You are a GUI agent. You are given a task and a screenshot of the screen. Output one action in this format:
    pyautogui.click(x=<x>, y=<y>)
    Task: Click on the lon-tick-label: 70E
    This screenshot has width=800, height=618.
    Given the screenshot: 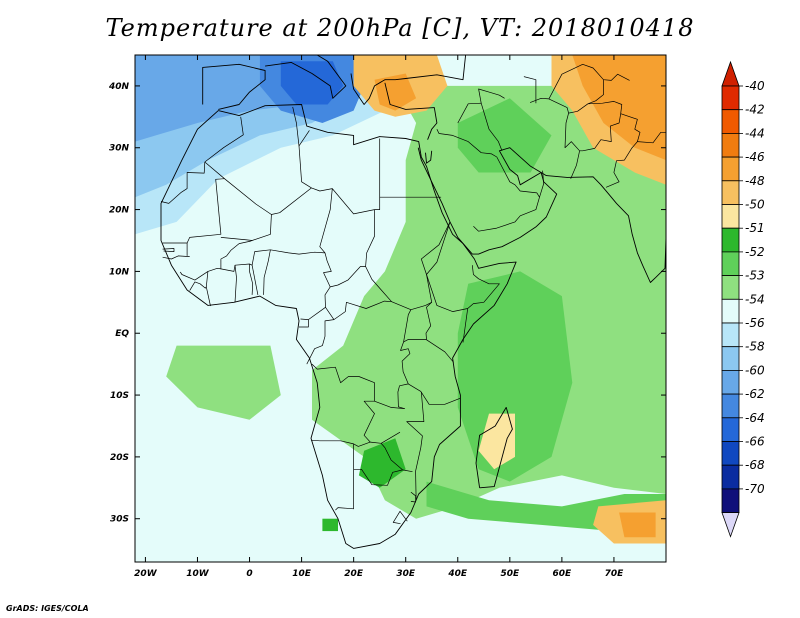 What is the action you would take?
    pyautogui.click(x=615, y=574)
    